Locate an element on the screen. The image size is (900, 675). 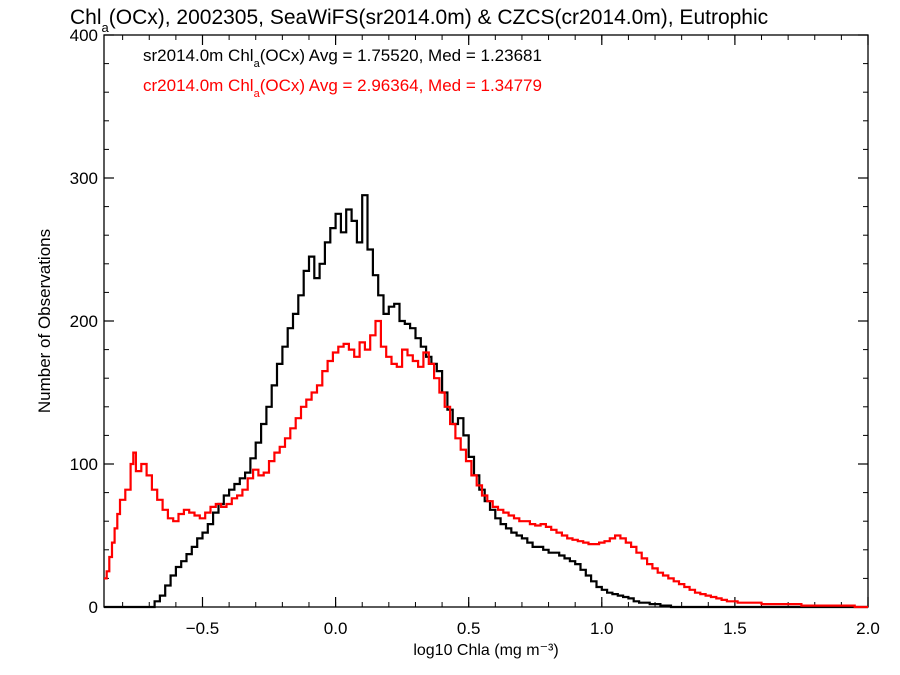
y-tick-label: 300 is located at coordinates (84, 178).